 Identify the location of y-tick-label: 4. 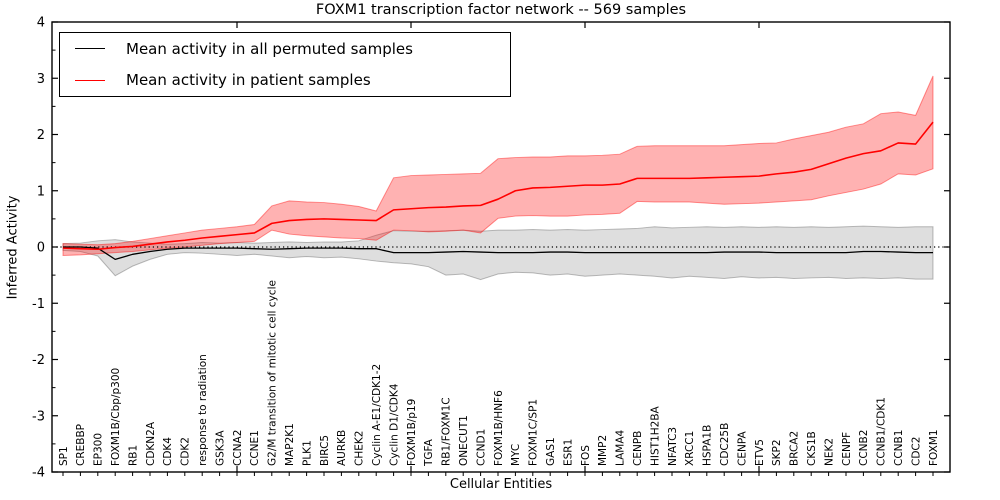
(41, 23).